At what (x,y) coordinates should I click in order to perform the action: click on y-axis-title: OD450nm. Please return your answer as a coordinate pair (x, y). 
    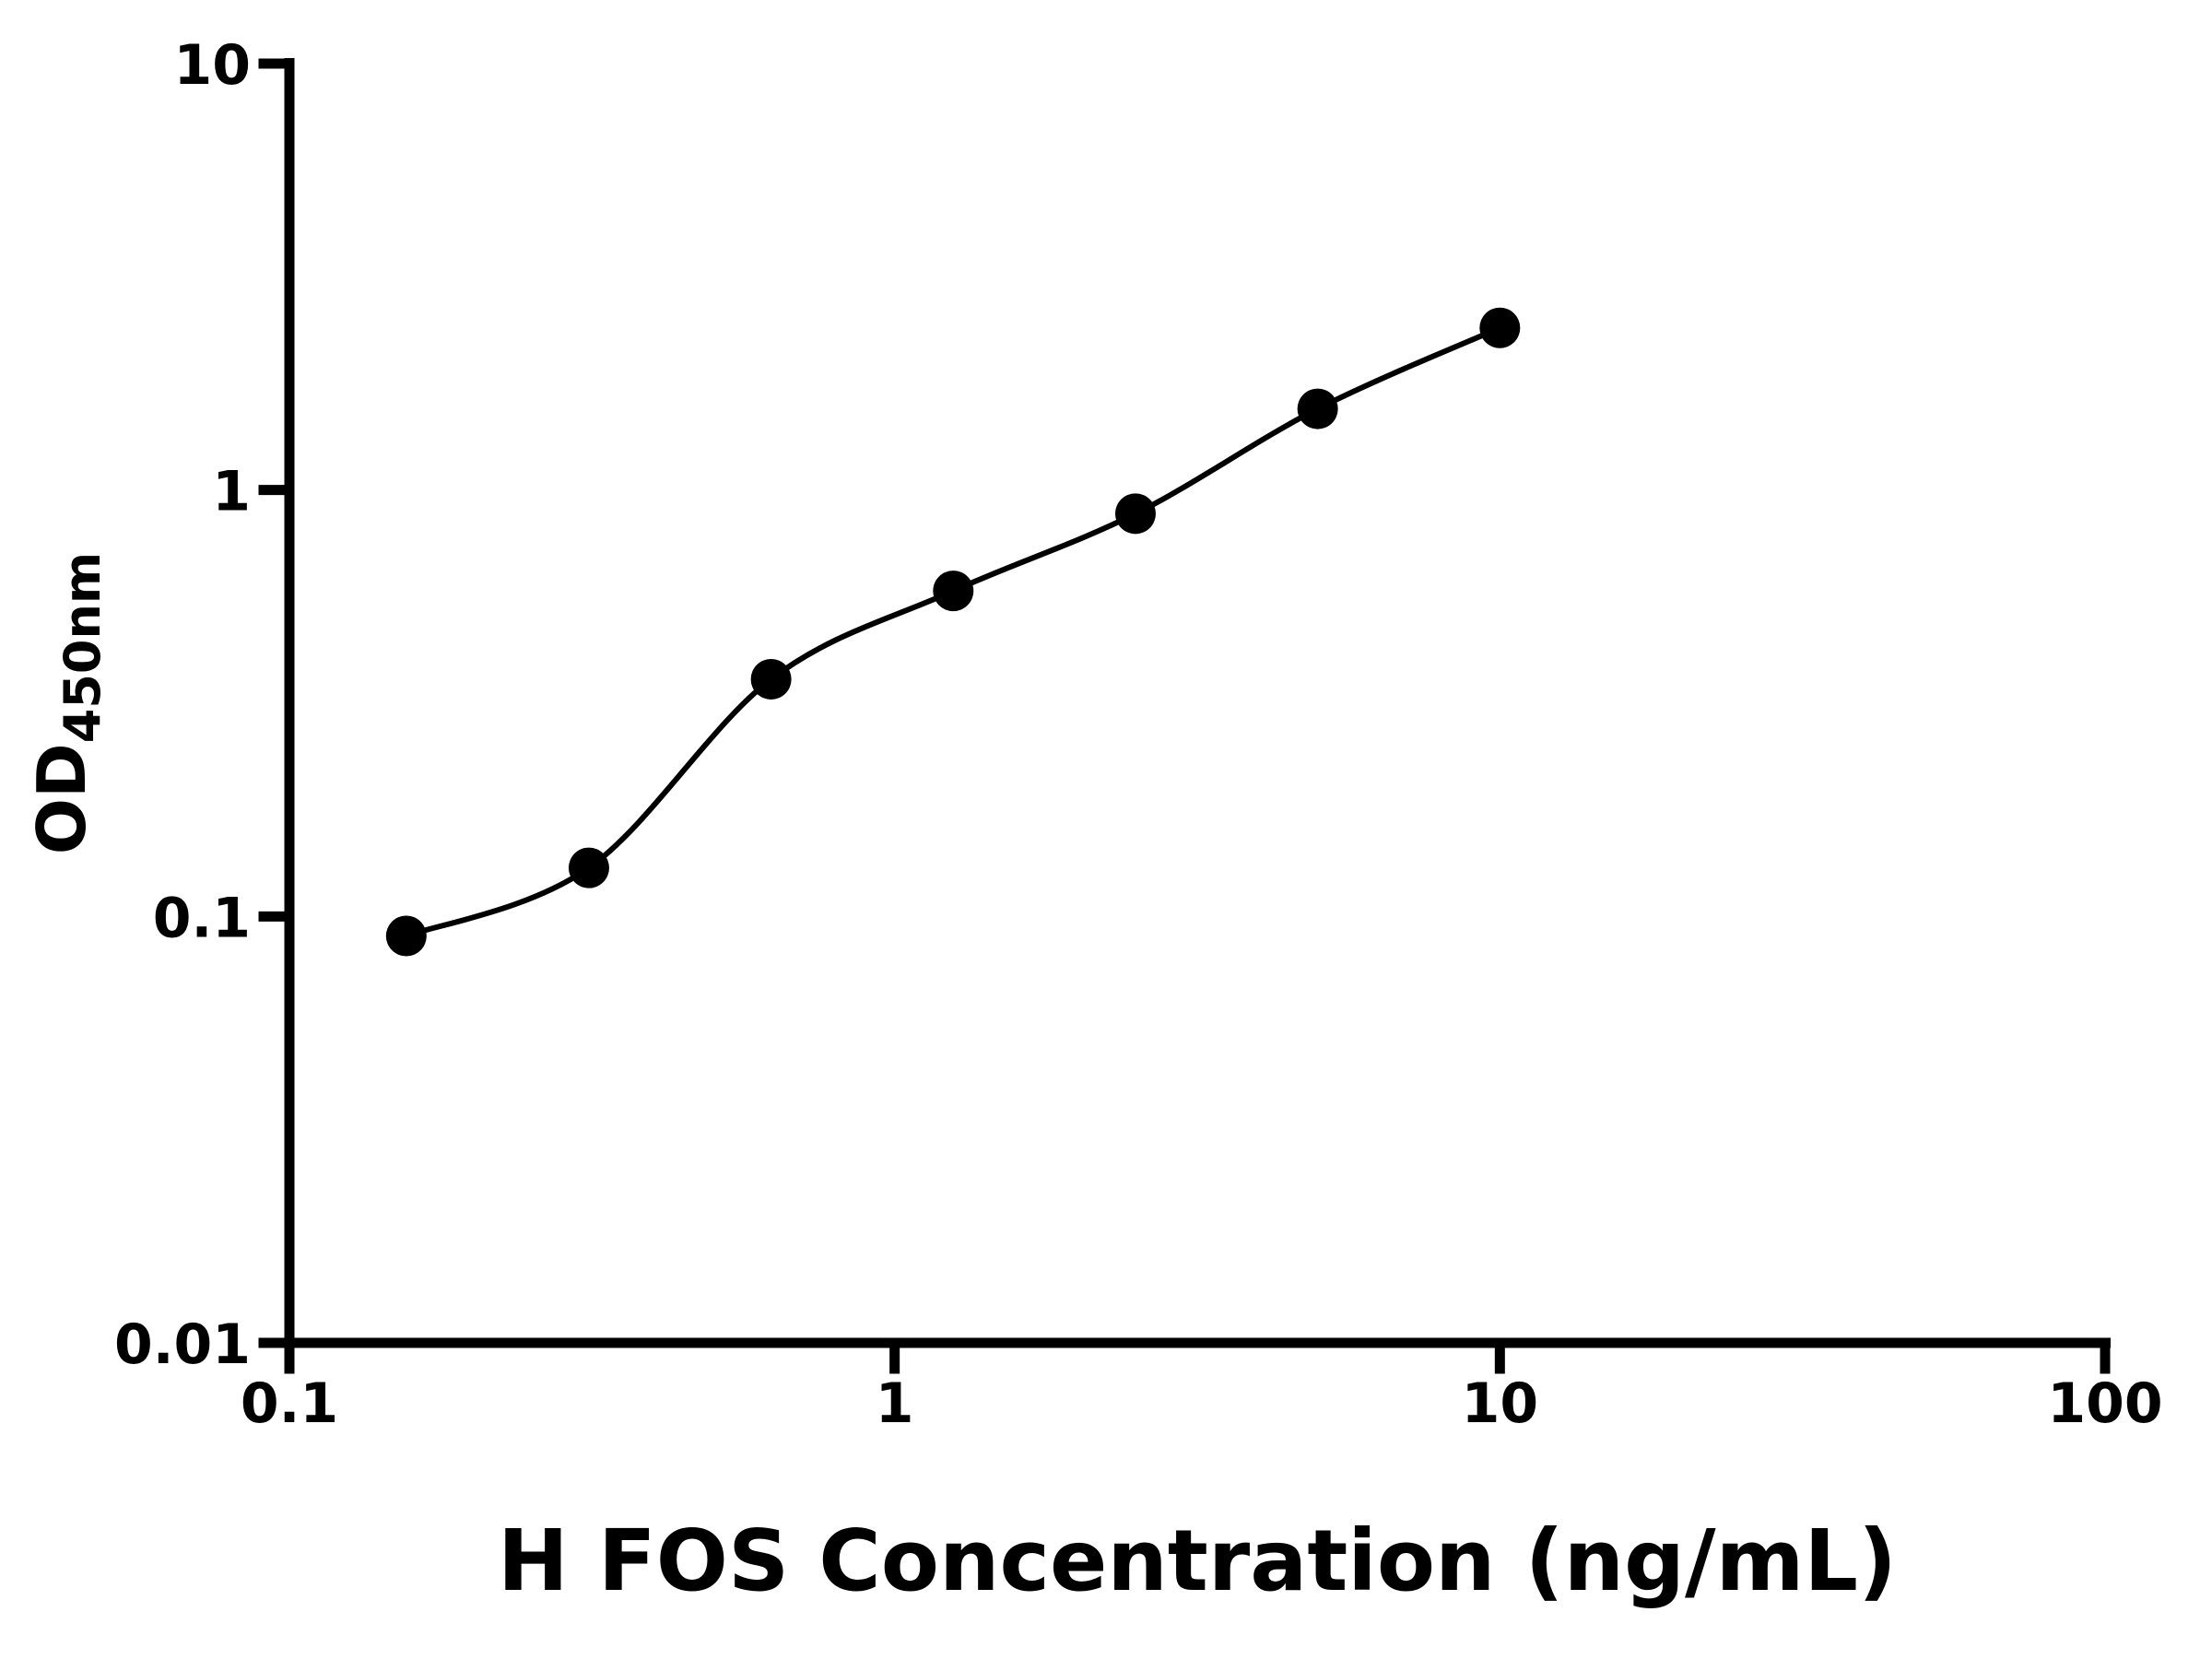
    Looking at the image, I should click on (67, 703).